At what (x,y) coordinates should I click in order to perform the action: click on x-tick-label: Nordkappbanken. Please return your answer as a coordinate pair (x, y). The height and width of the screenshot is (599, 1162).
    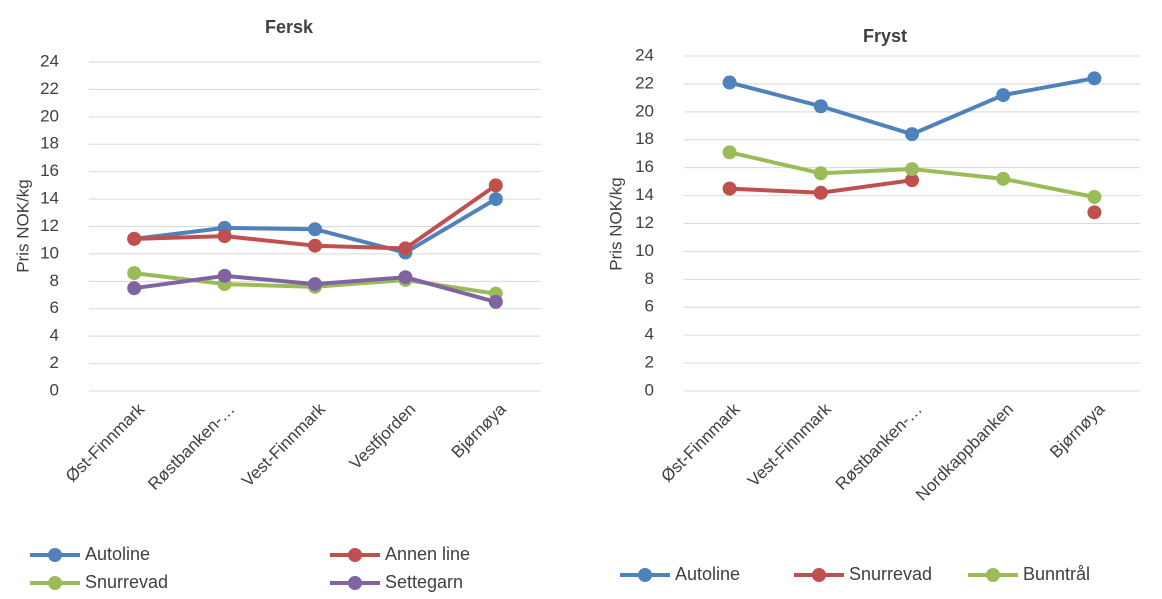
    Looking at the image, I should click on (964, 452).